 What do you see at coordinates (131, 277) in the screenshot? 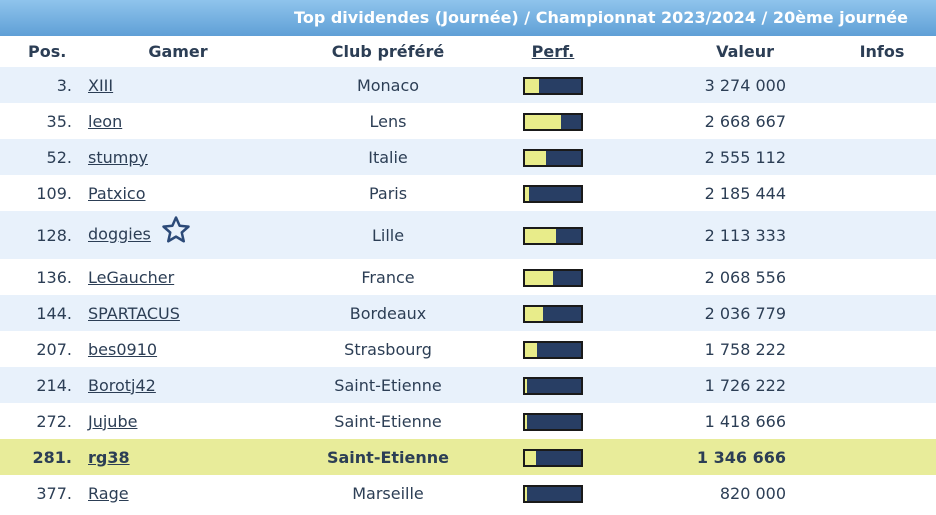
I see `gamer-link: LeGaucher` at bounding box center [131, 277].